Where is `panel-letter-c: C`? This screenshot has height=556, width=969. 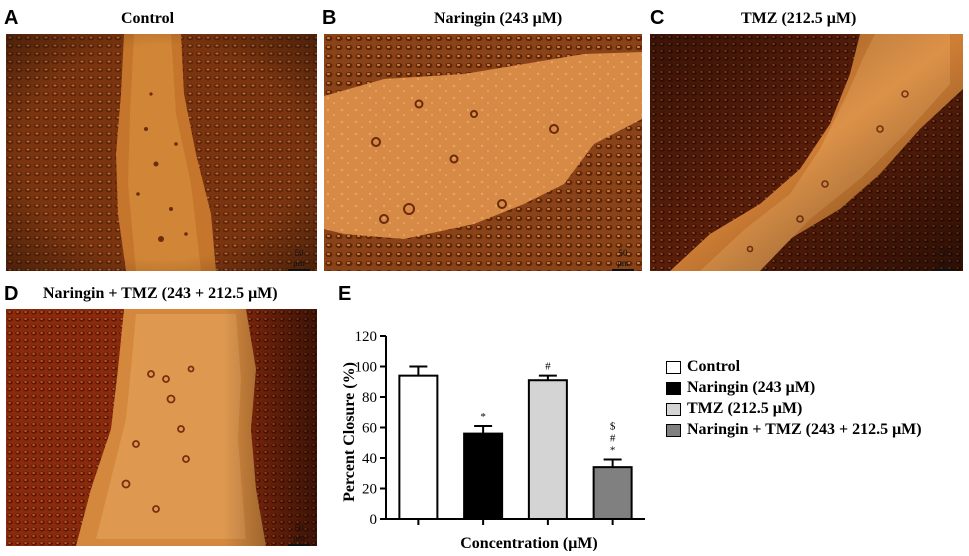 panel-letter-c: C is located at coordinates (657, 18).